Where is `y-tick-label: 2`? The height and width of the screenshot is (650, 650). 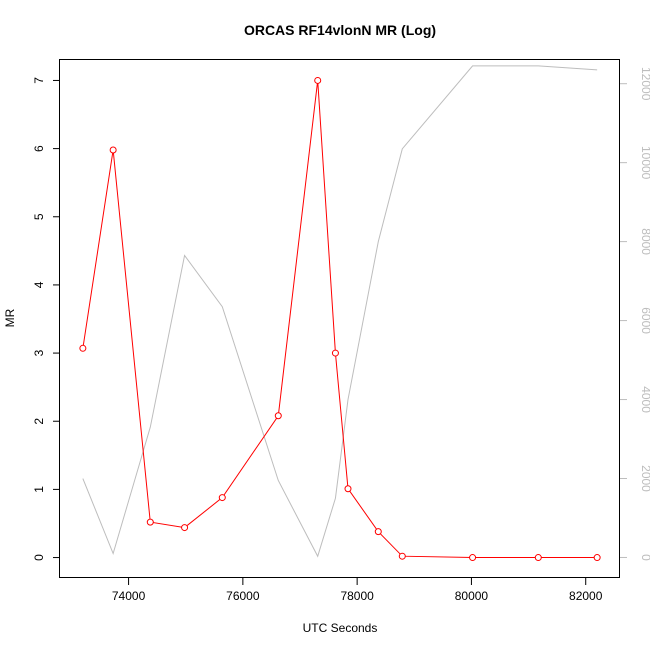
y-tick-label: 2 is located at coordinates (39, 421).